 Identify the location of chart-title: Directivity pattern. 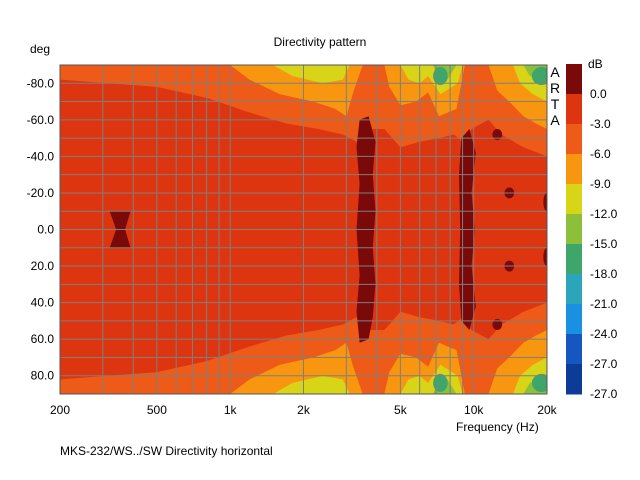
(320, 42).